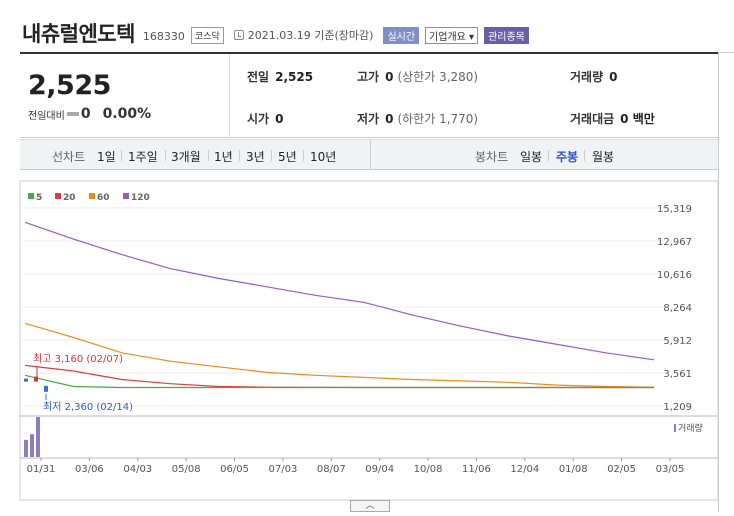 Image resolution: width=734 pixels, height=516 pixels. Describe the element at coordinates (26, 380) in the screenshot. I see `start-marker` at that location.